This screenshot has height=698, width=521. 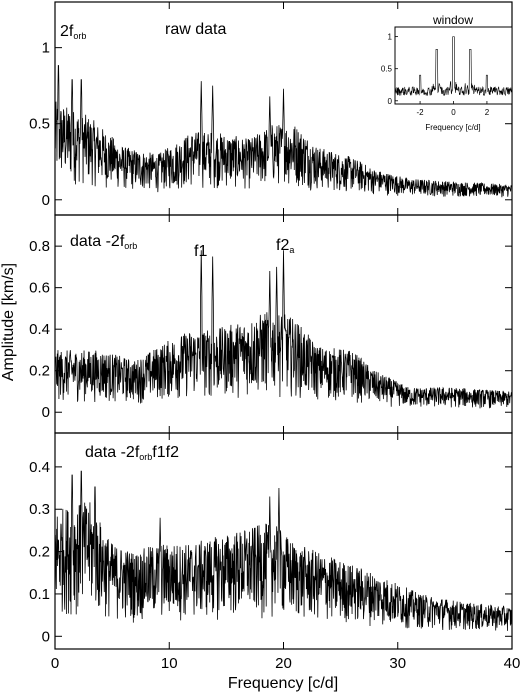 What do you see at coordinates (487, 112) in the screenshot?
I see `inset-xtick-label: 2` at bounding box center [487, 112].